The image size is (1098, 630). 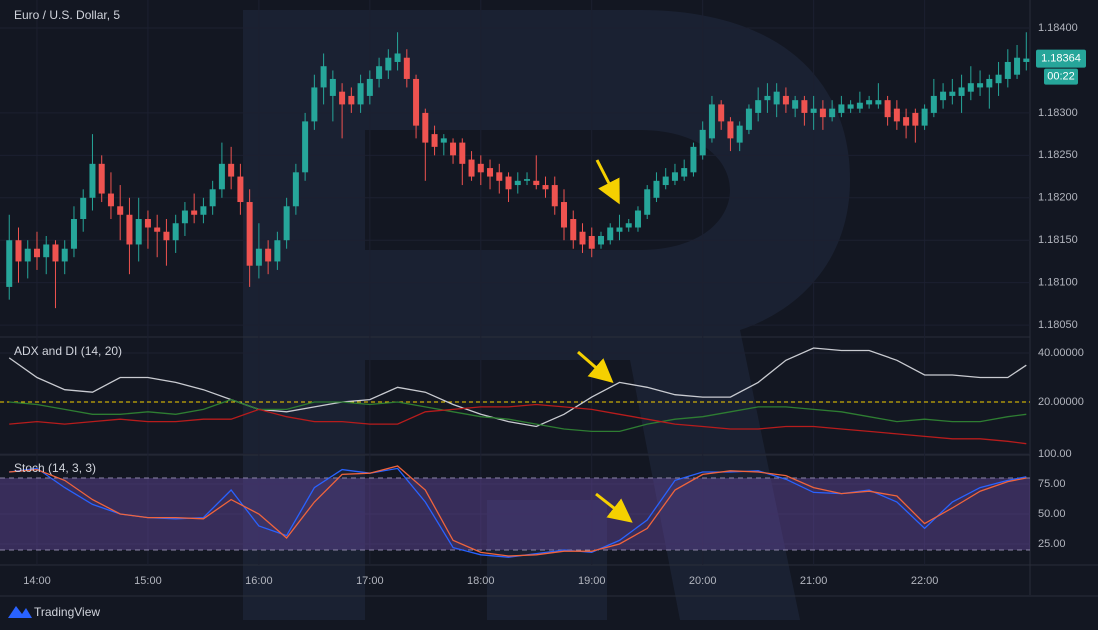 What do you see at coordinates (1055, 454) in the screenshot?
I see `y-tick-label: 100.00` at bounding box center [1055, 454].